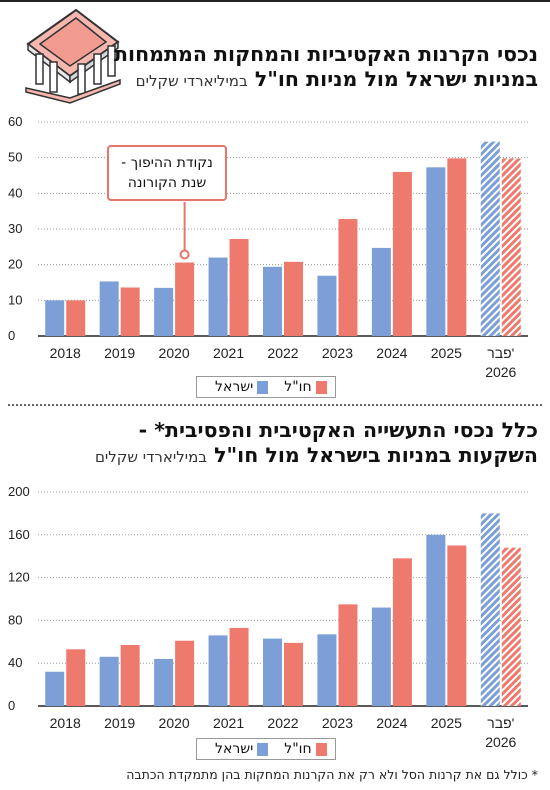 The height and width of the screenshot is (790, 550). Describe the element at coordinates (263, 749) in the screenshot. I see `legend2-israel-swatch` at that location.